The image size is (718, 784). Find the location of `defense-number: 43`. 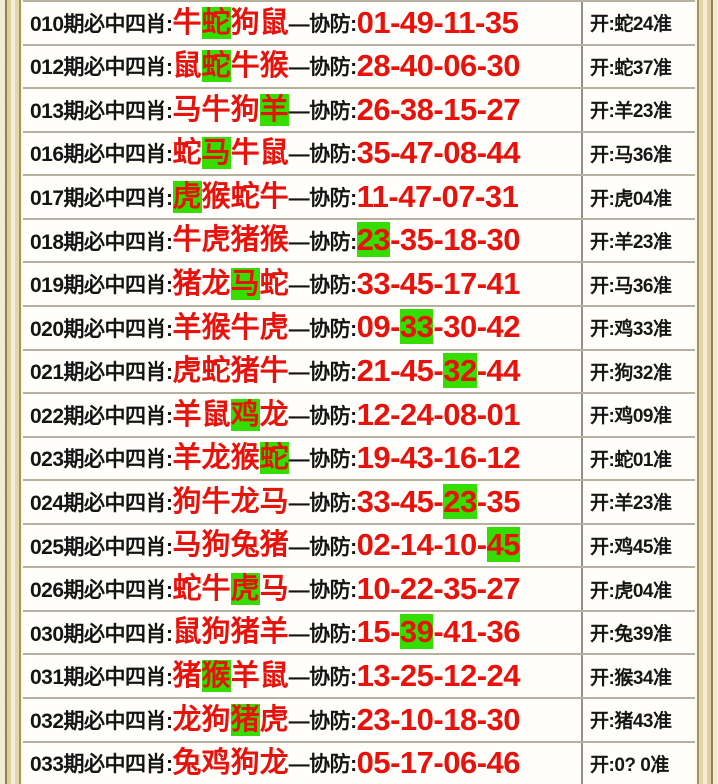

defense-number: 43 is located at coordinates (416, 458).